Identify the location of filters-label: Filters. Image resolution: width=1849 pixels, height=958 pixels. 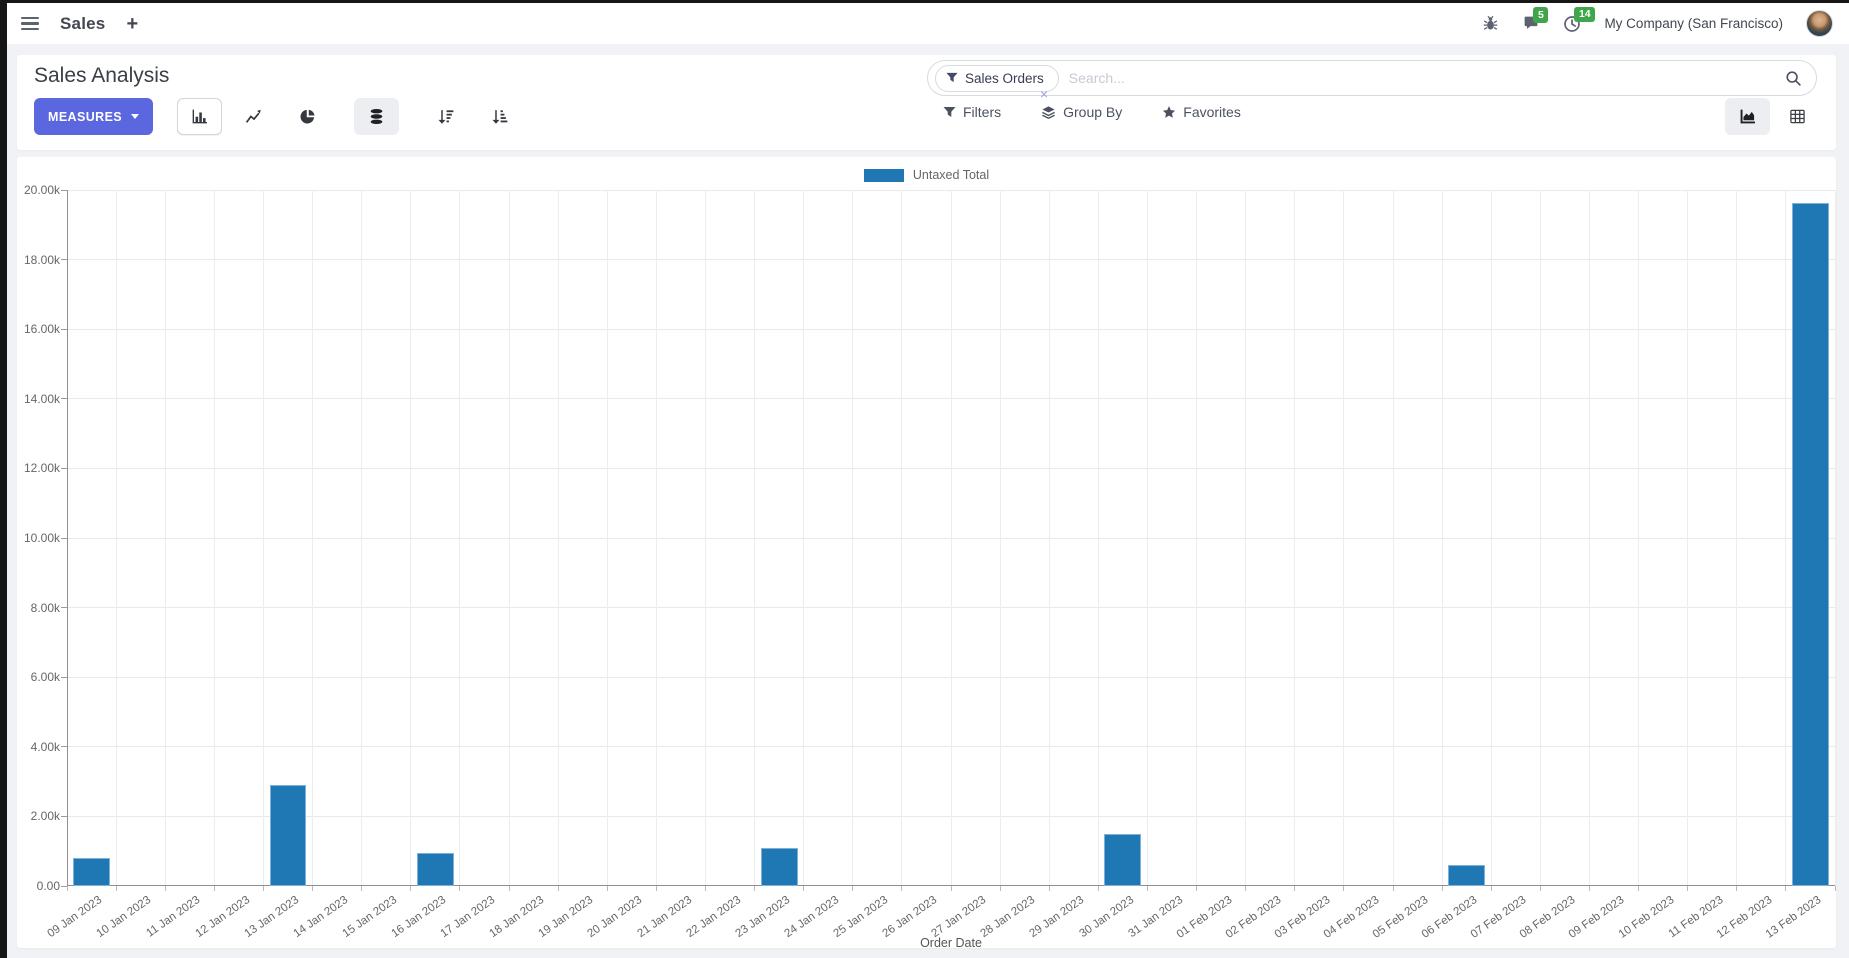
(982, 112).